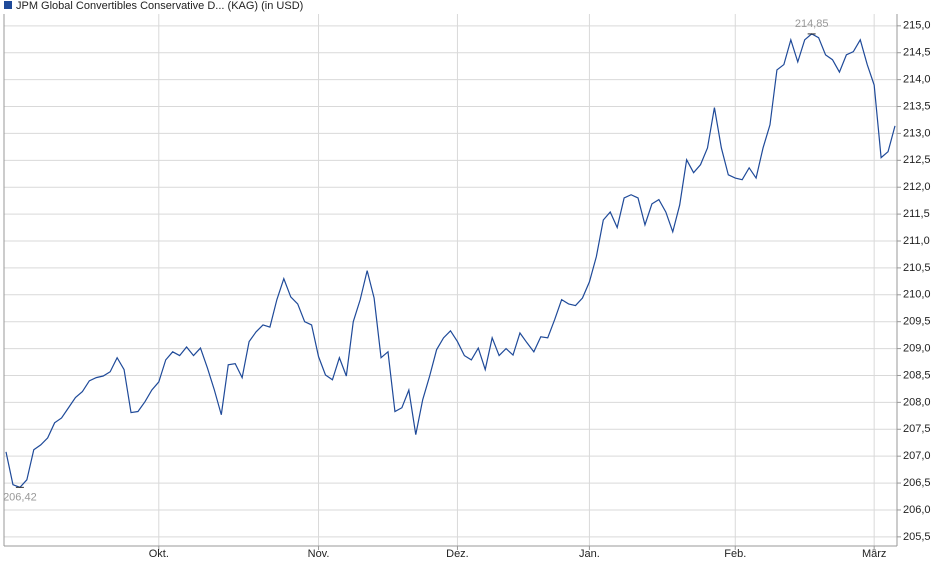  Describe the element at coordinates (917, 537) in the screenshot. I see `y-tick-label: 205,5` at that location.